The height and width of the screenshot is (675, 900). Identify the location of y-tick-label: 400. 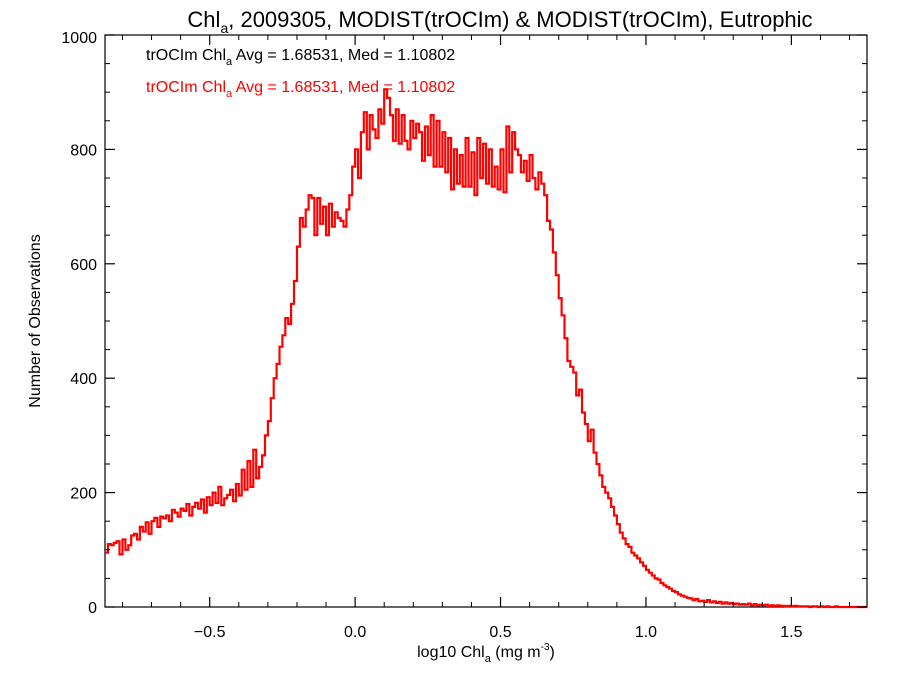
(83, 379).